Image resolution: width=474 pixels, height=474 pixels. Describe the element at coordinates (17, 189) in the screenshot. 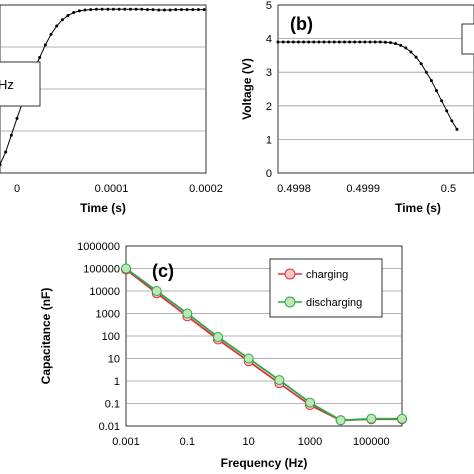

I see `panel-a-x-tick-label: 0` at that location.